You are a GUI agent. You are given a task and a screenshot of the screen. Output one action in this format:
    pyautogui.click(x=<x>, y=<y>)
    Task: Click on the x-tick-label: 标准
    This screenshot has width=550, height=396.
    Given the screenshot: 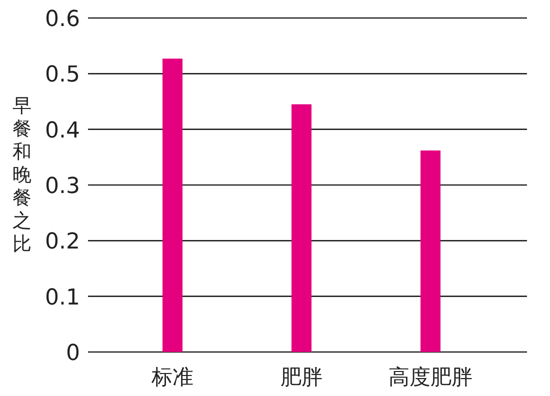 What is the action you would take?
    pyautogui.click(x=172, y=377)
    